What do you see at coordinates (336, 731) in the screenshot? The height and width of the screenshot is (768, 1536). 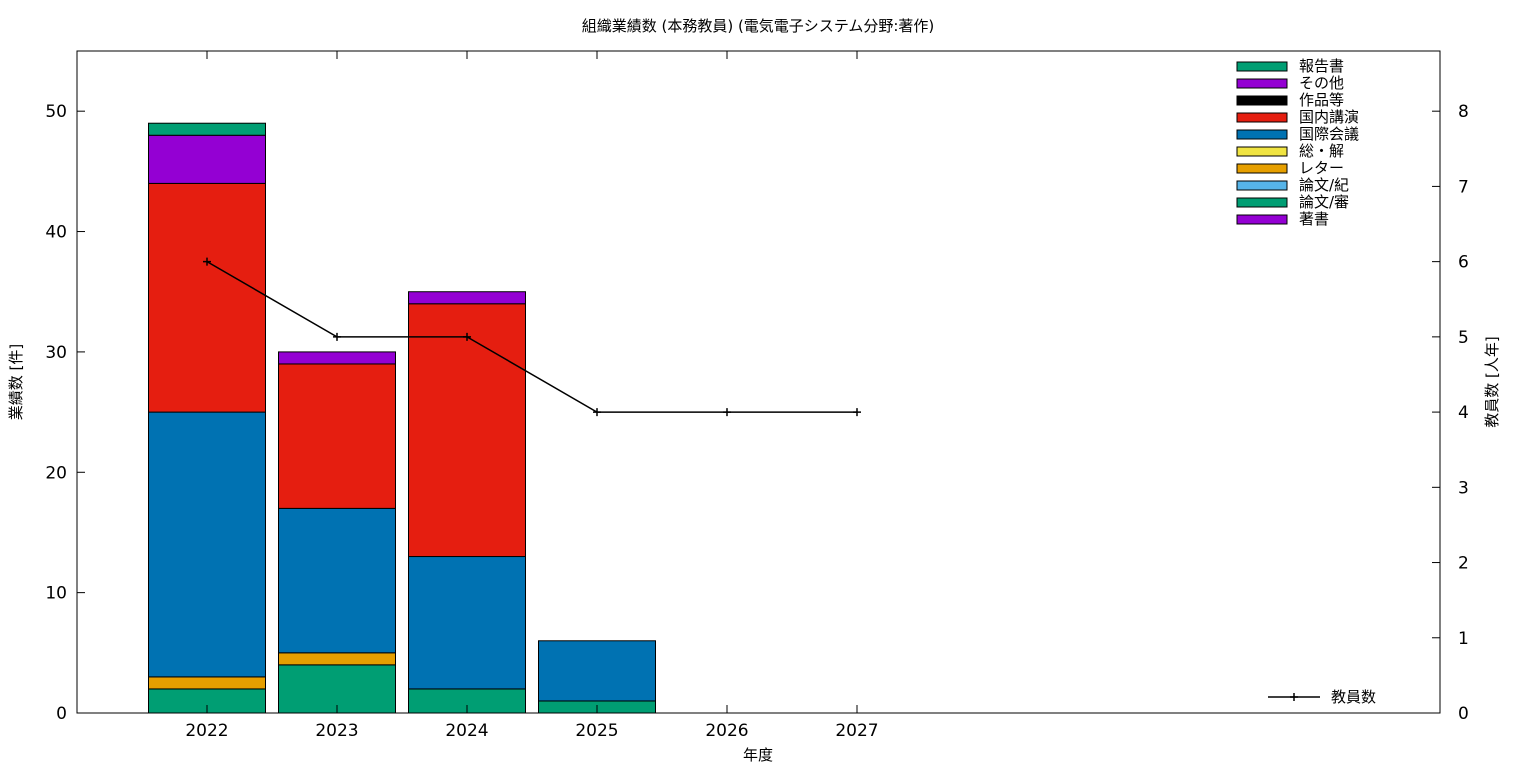 I see `x-tick-label: 2023` at bounding box center [336, 731].